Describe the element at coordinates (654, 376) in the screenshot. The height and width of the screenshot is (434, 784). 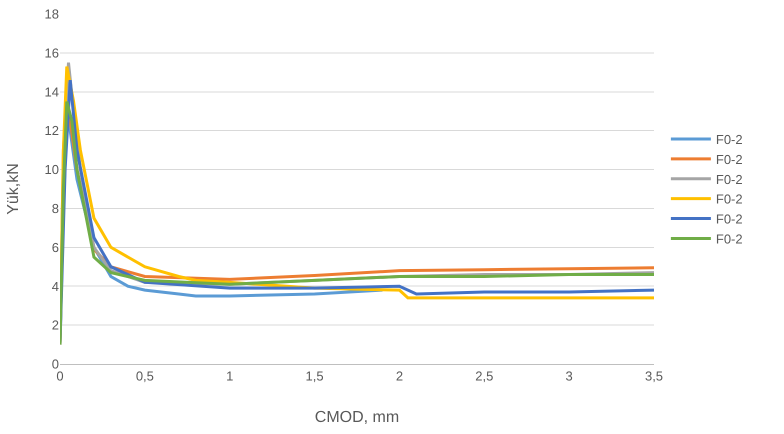
I see `x-tick-label: 3,5` at that location.